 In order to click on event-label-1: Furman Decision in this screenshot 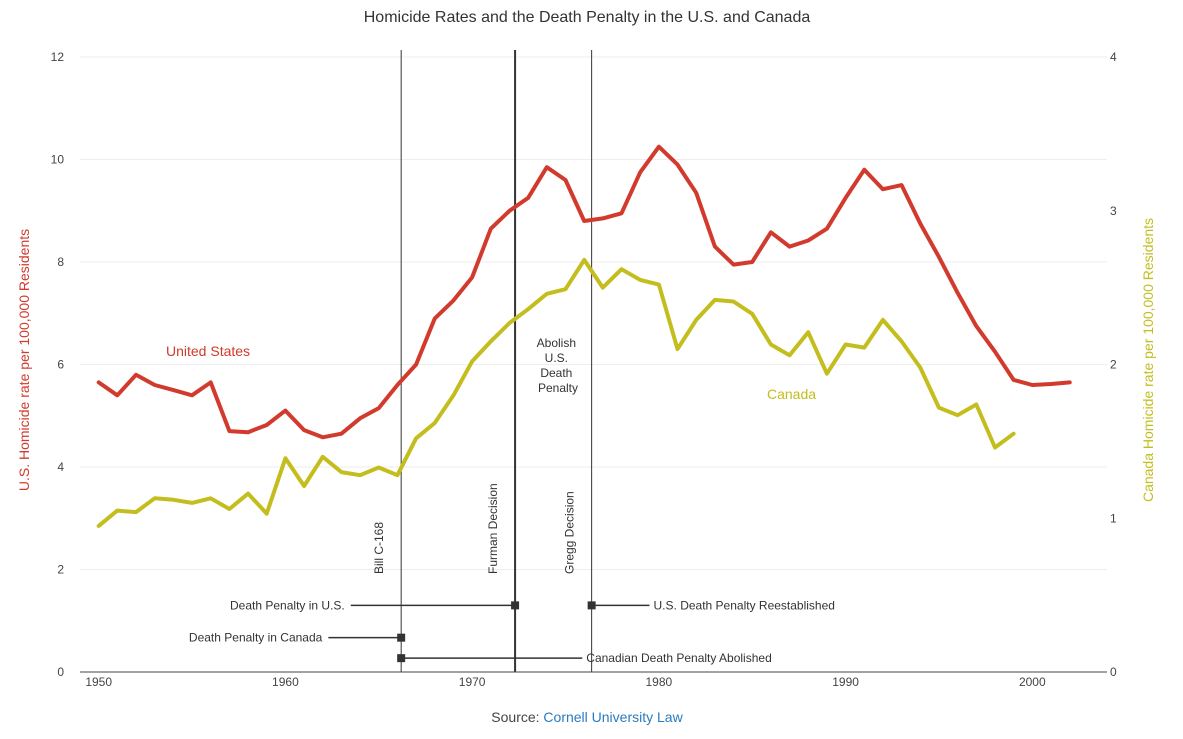, I will do `click(493, 528)`.